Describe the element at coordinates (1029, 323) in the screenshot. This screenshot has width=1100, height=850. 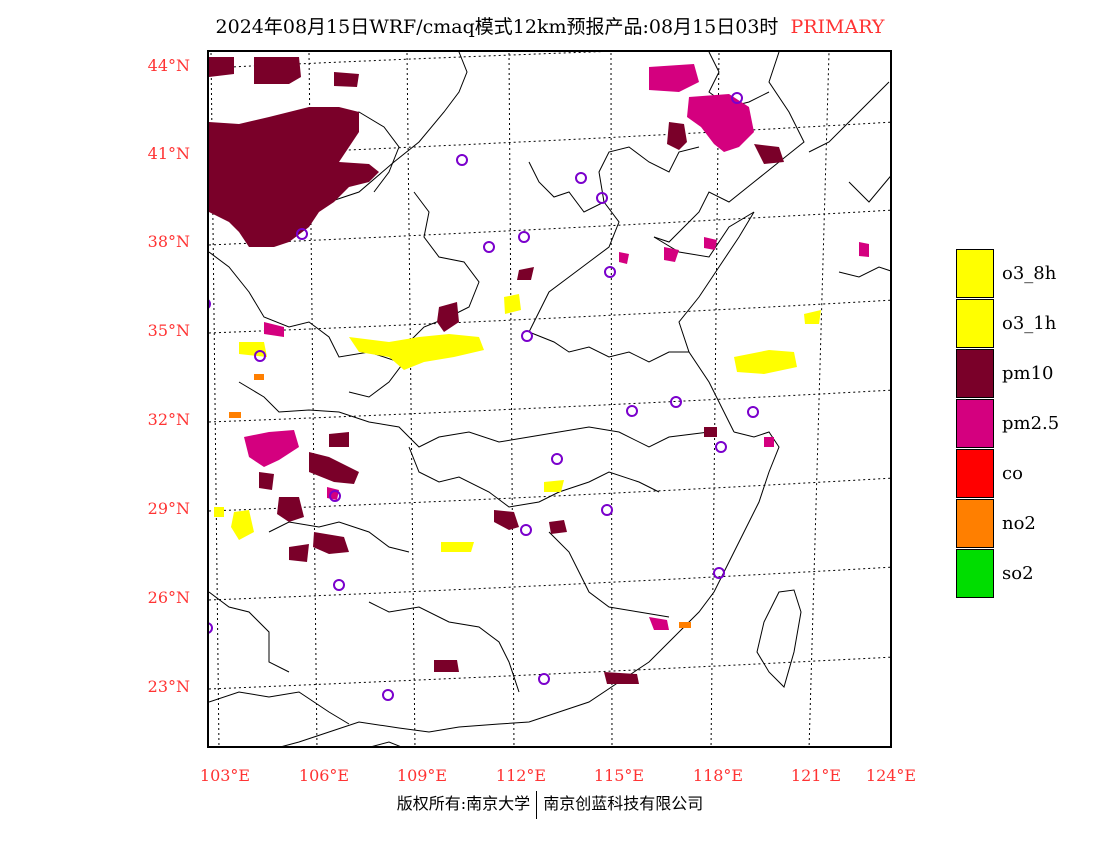
I see `legend-label: o3_1h` at that location.